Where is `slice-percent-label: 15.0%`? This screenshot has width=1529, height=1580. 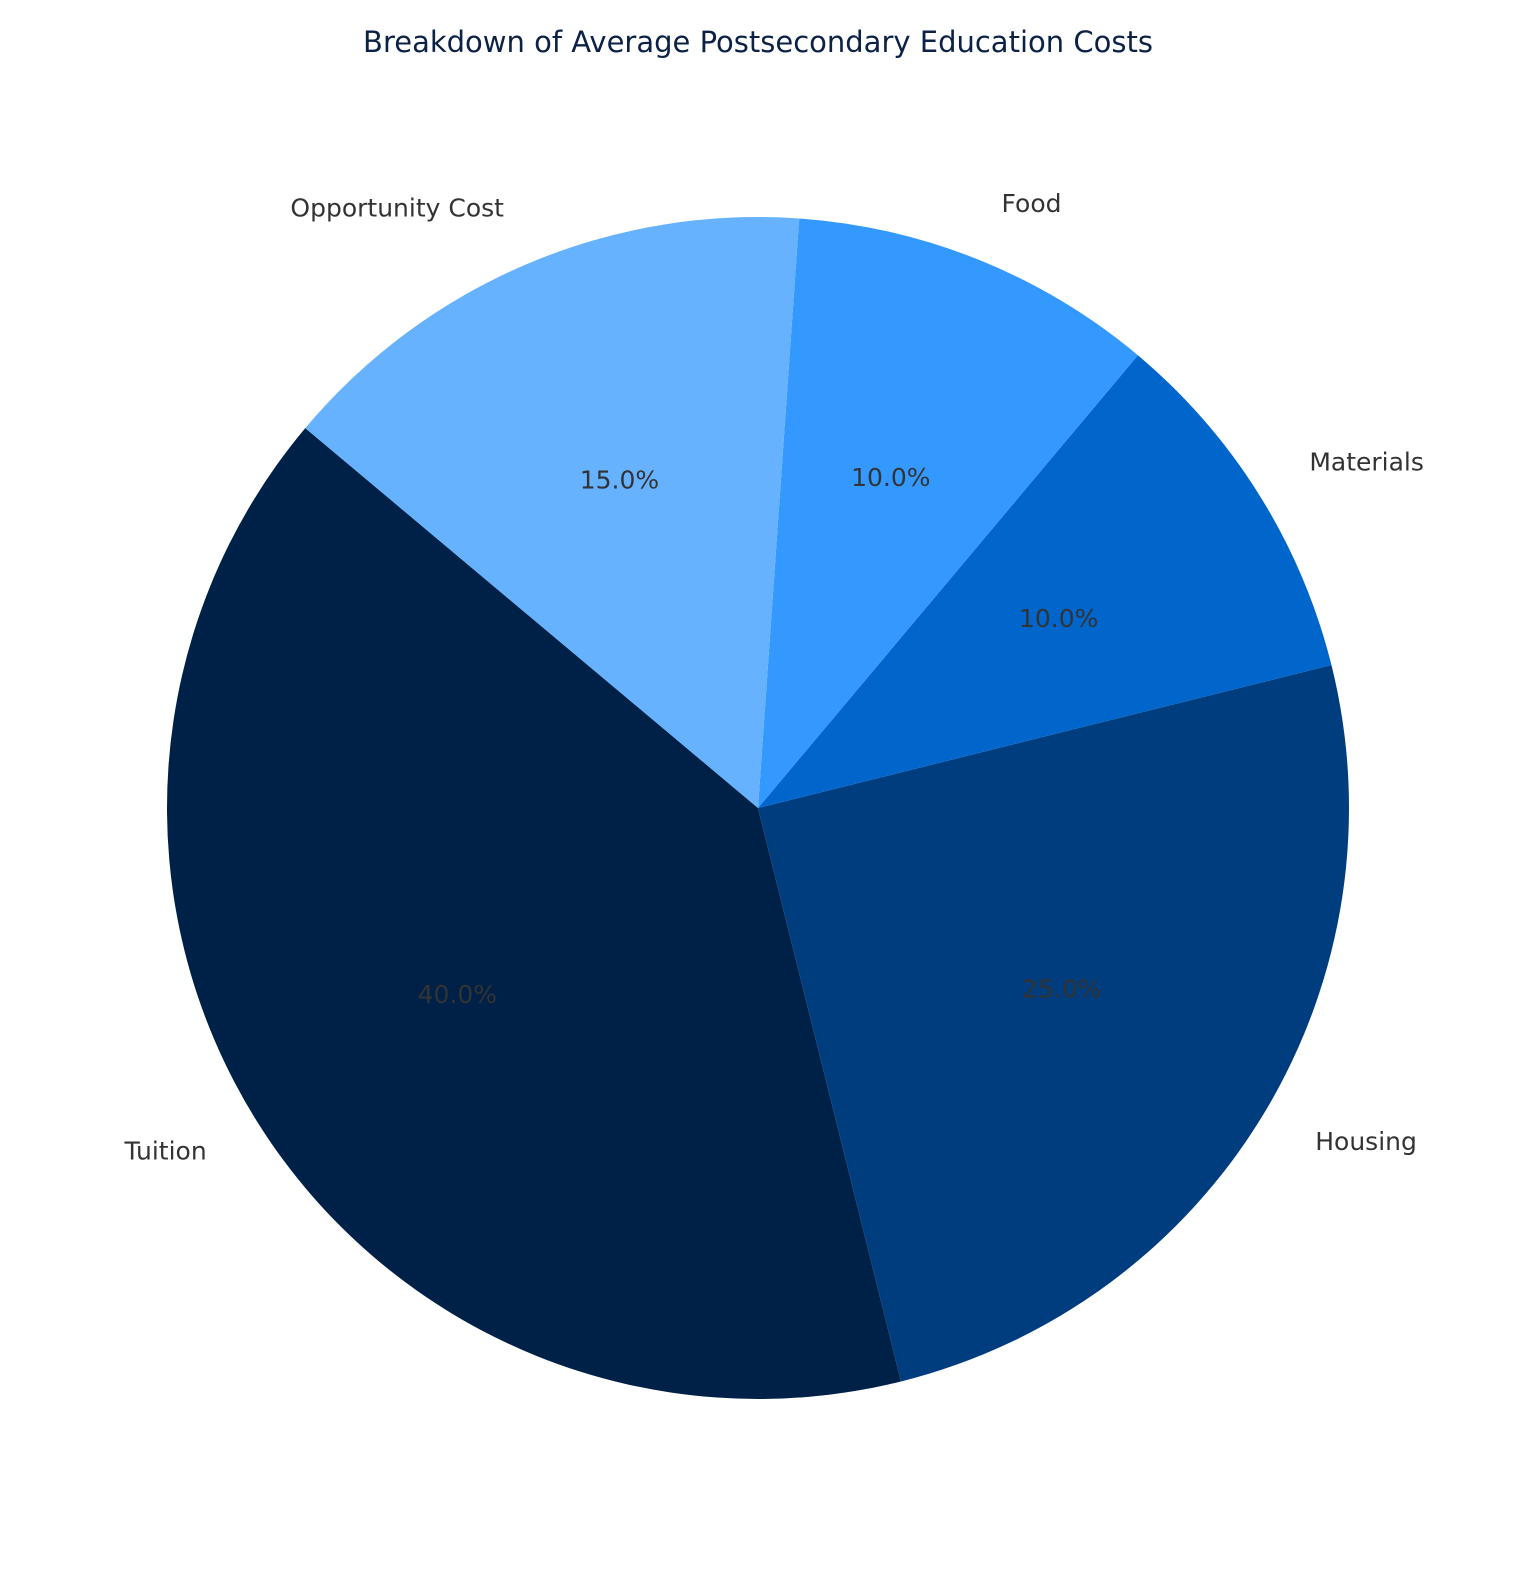
slice-percent-label: 15.0% is located at coordinates (619, 480).